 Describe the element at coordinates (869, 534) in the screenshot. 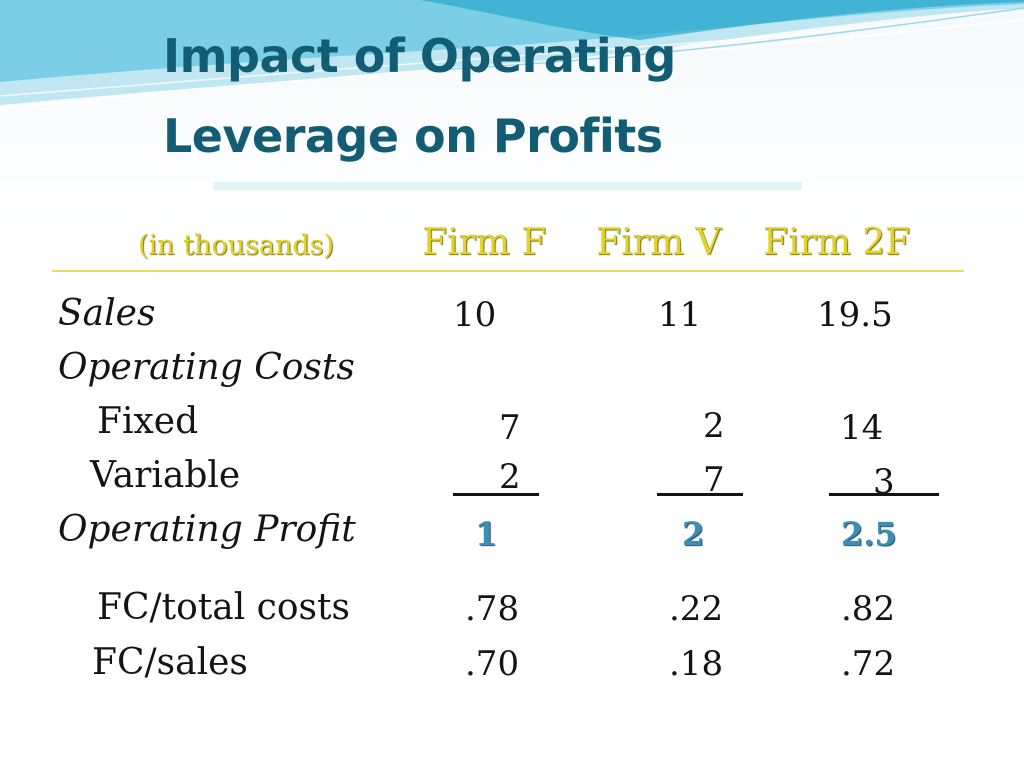

I see `profit-firm-2f: 2.5` at that location.